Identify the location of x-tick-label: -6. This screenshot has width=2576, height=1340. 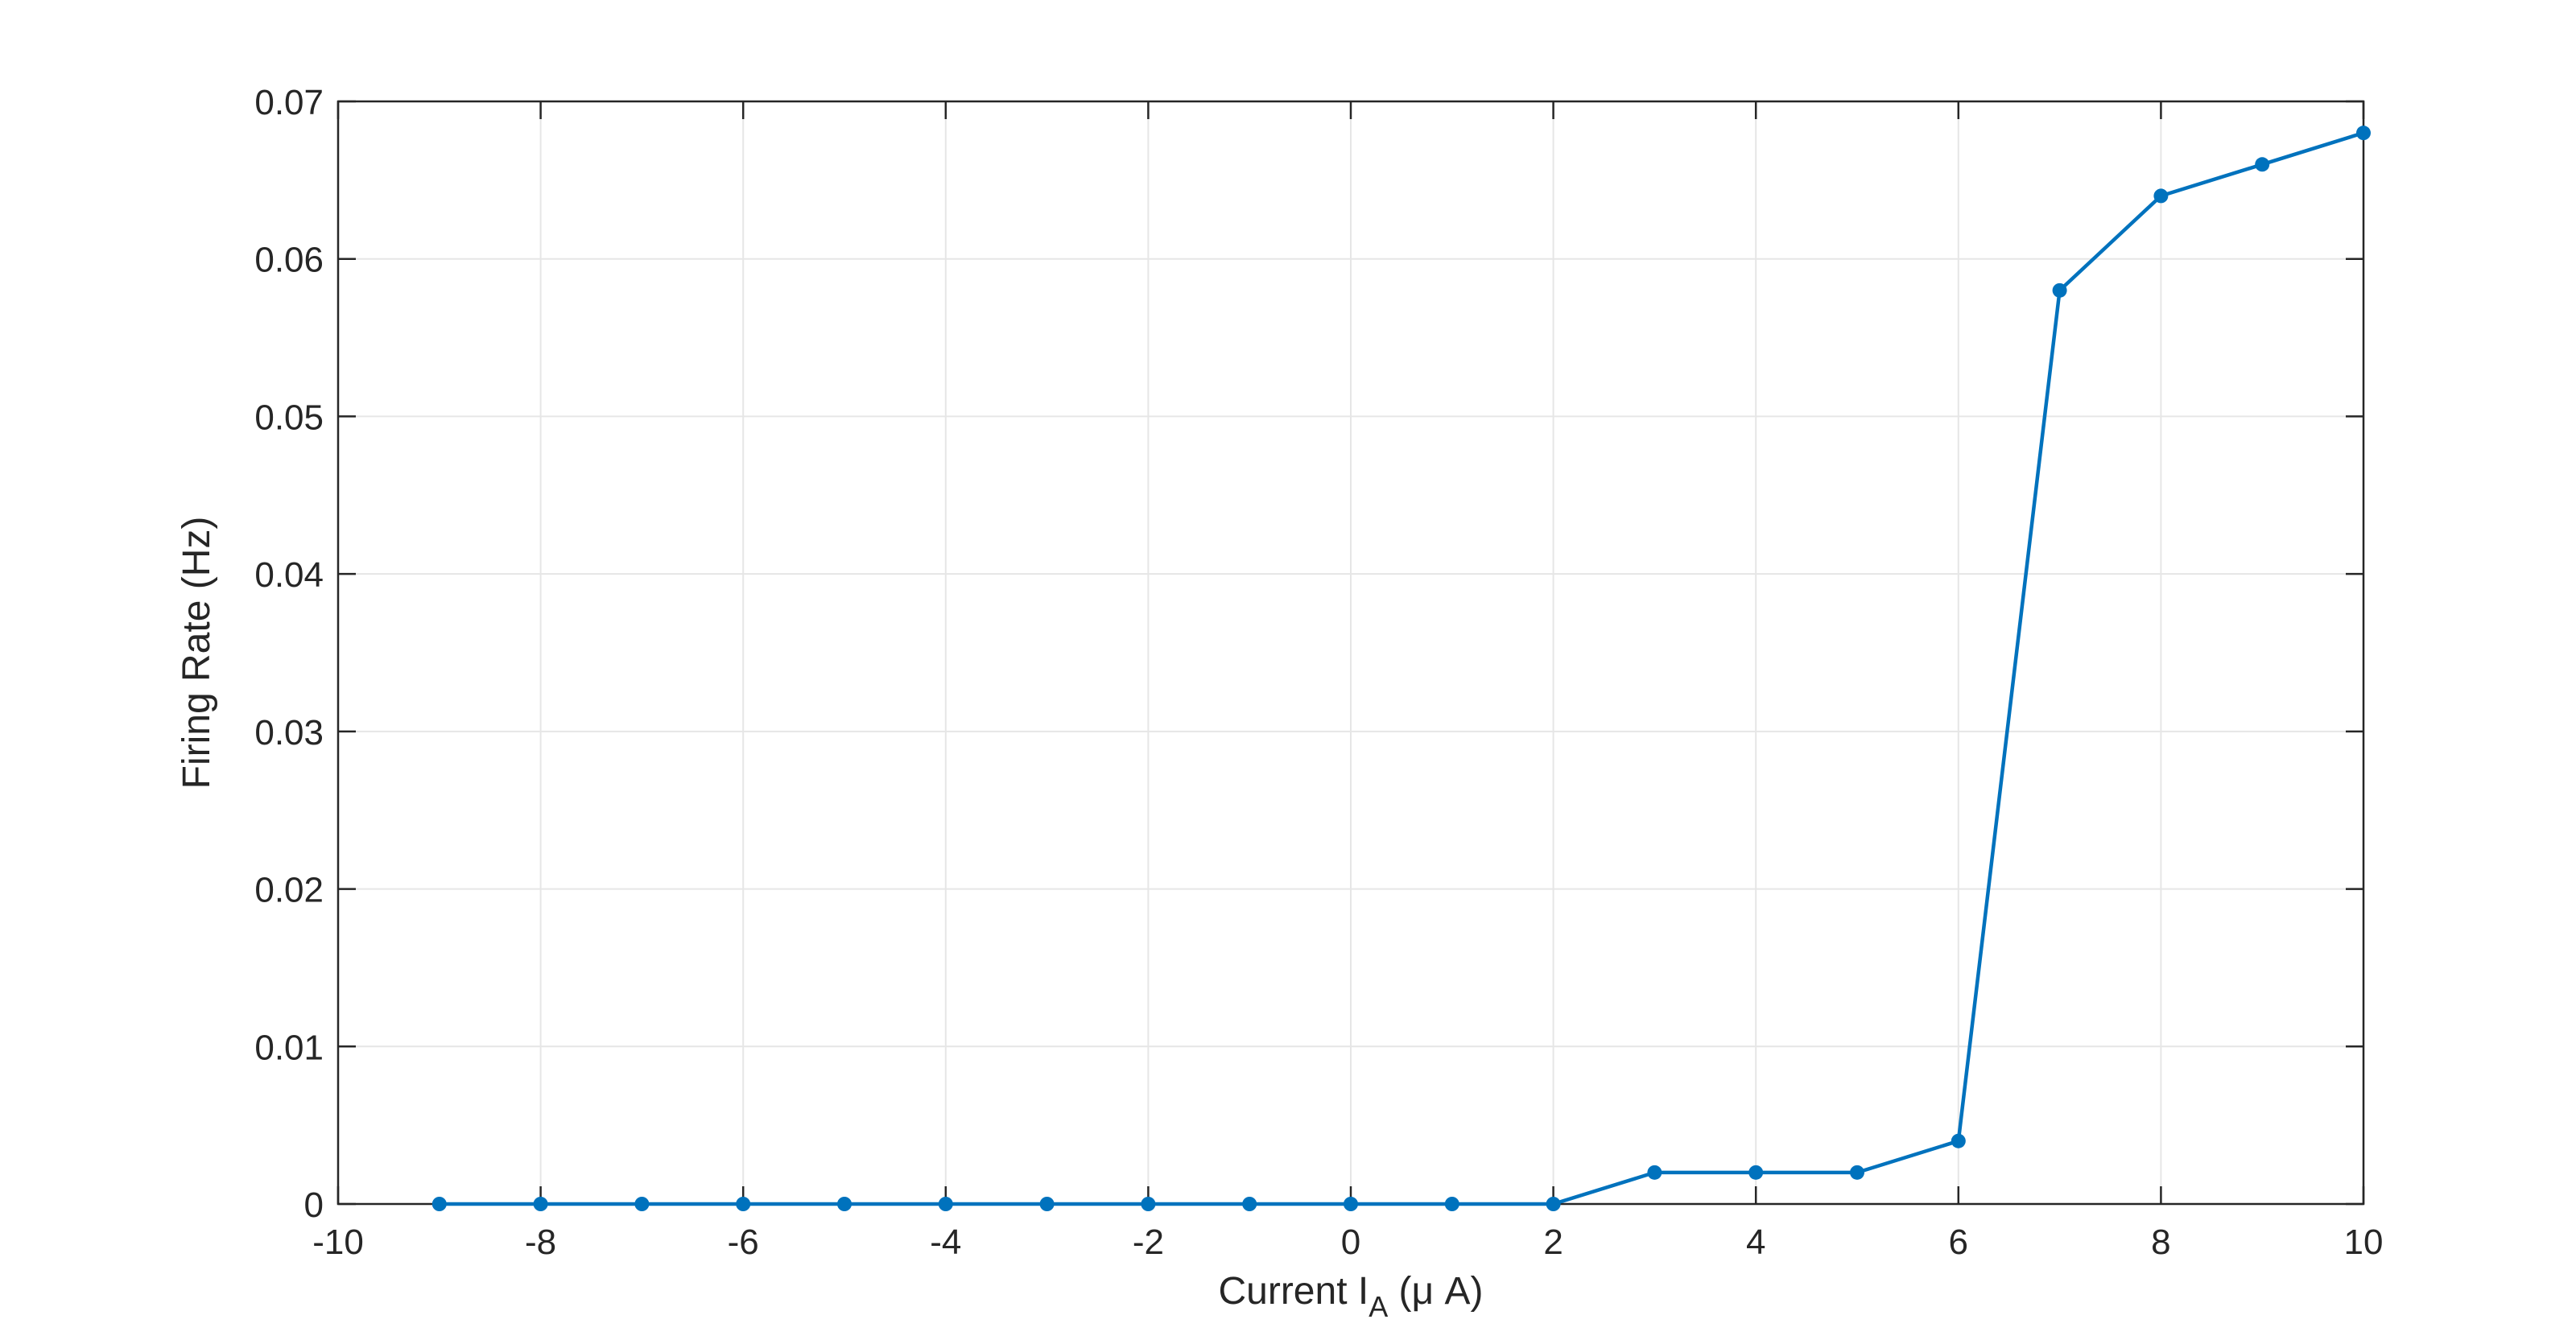
(743, 1242).